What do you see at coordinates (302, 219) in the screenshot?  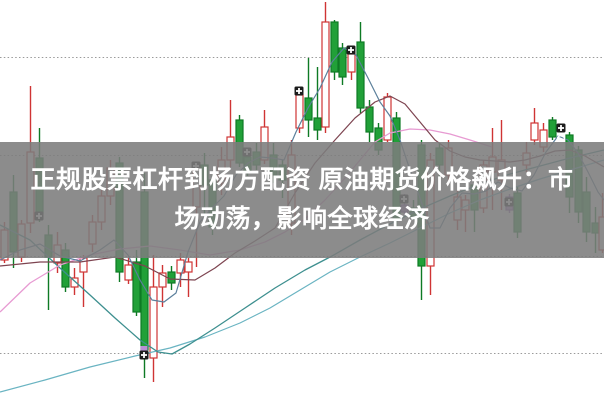 I see `headline-line2: 场动荡，影响全球经济` at bounding box center [302, 219].